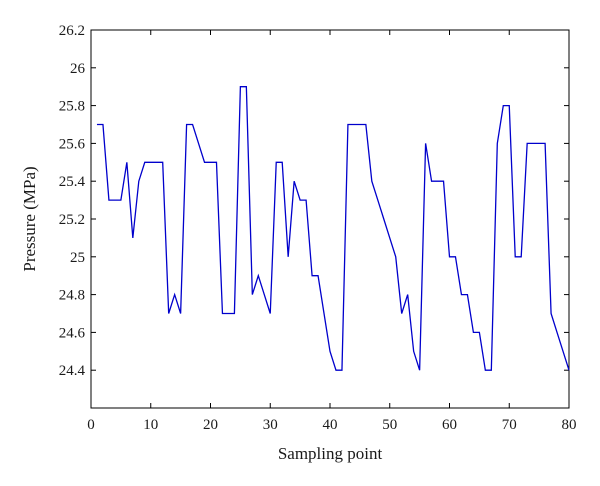  I want to click on x-tick-label: 10, so click(150, 425).